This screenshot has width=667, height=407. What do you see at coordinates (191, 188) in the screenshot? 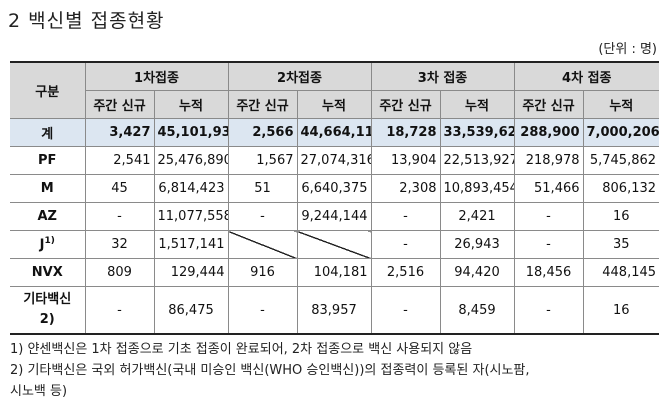
I see `cell: 6,814,423` at bounding box center [191, 188].